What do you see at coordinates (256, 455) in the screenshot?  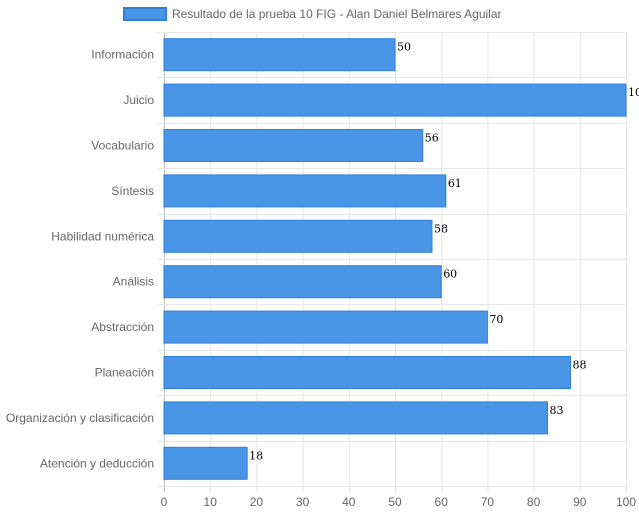 I see `data-label: 18` at bounding box center [256, 455].